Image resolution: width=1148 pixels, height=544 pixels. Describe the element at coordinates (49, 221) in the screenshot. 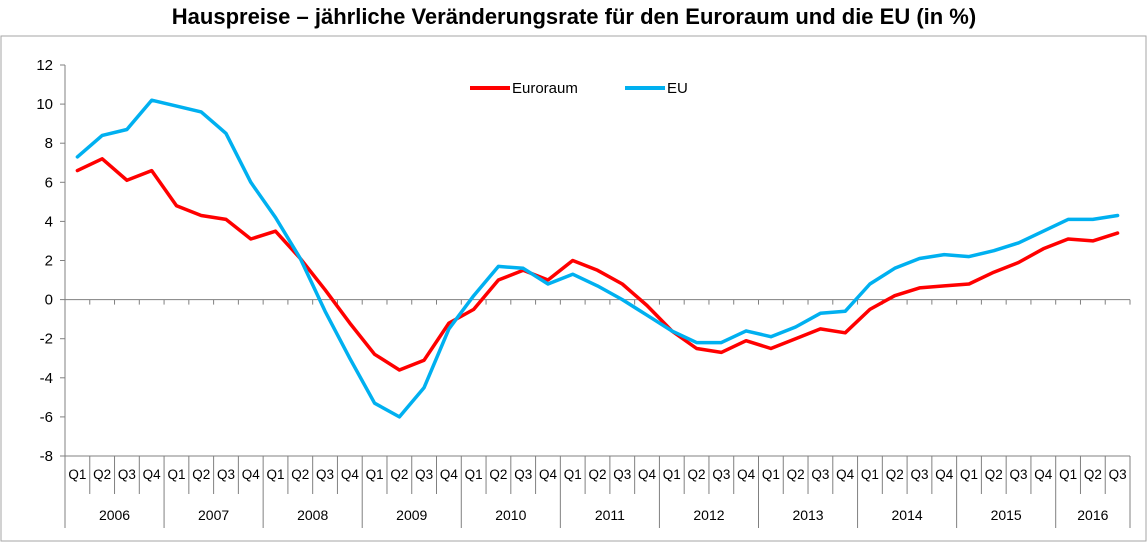

I see `y-tick-label: 4` at that location.